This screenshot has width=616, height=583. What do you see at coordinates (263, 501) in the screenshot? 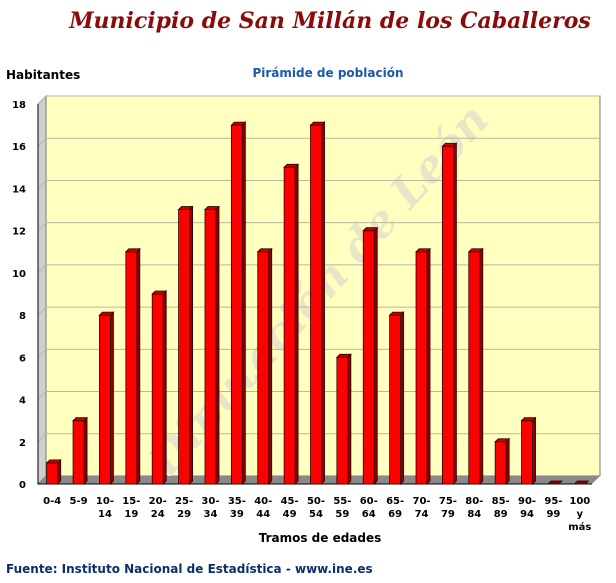
I see `x-tick-label: 40-` at bounding box center [263, 501].